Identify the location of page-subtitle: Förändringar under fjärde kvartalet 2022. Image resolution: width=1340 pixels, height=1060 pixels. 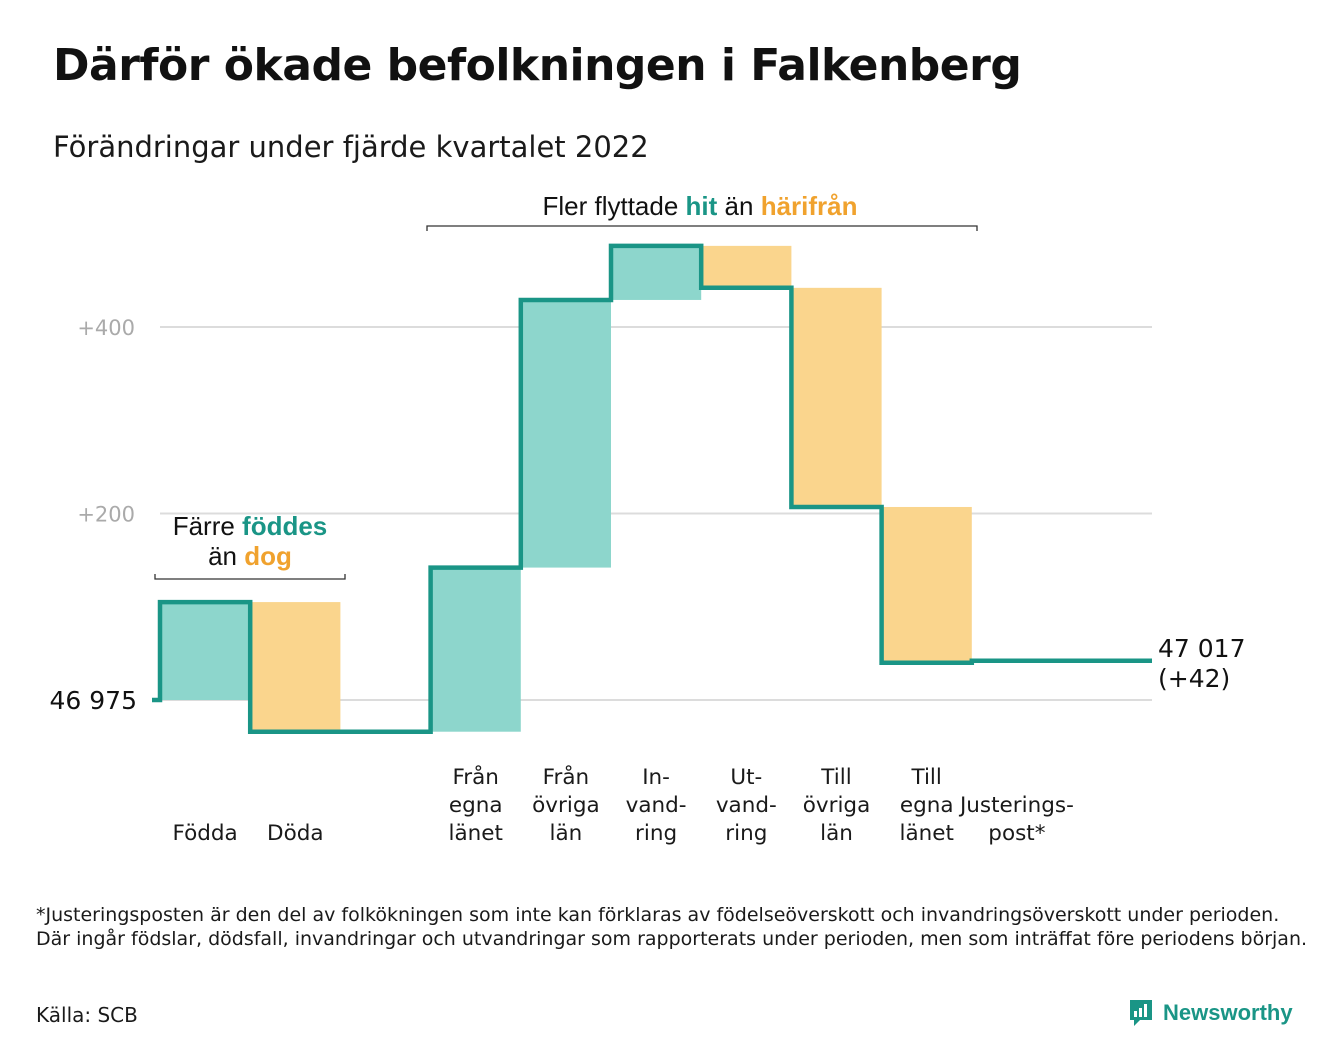
(351, 147).